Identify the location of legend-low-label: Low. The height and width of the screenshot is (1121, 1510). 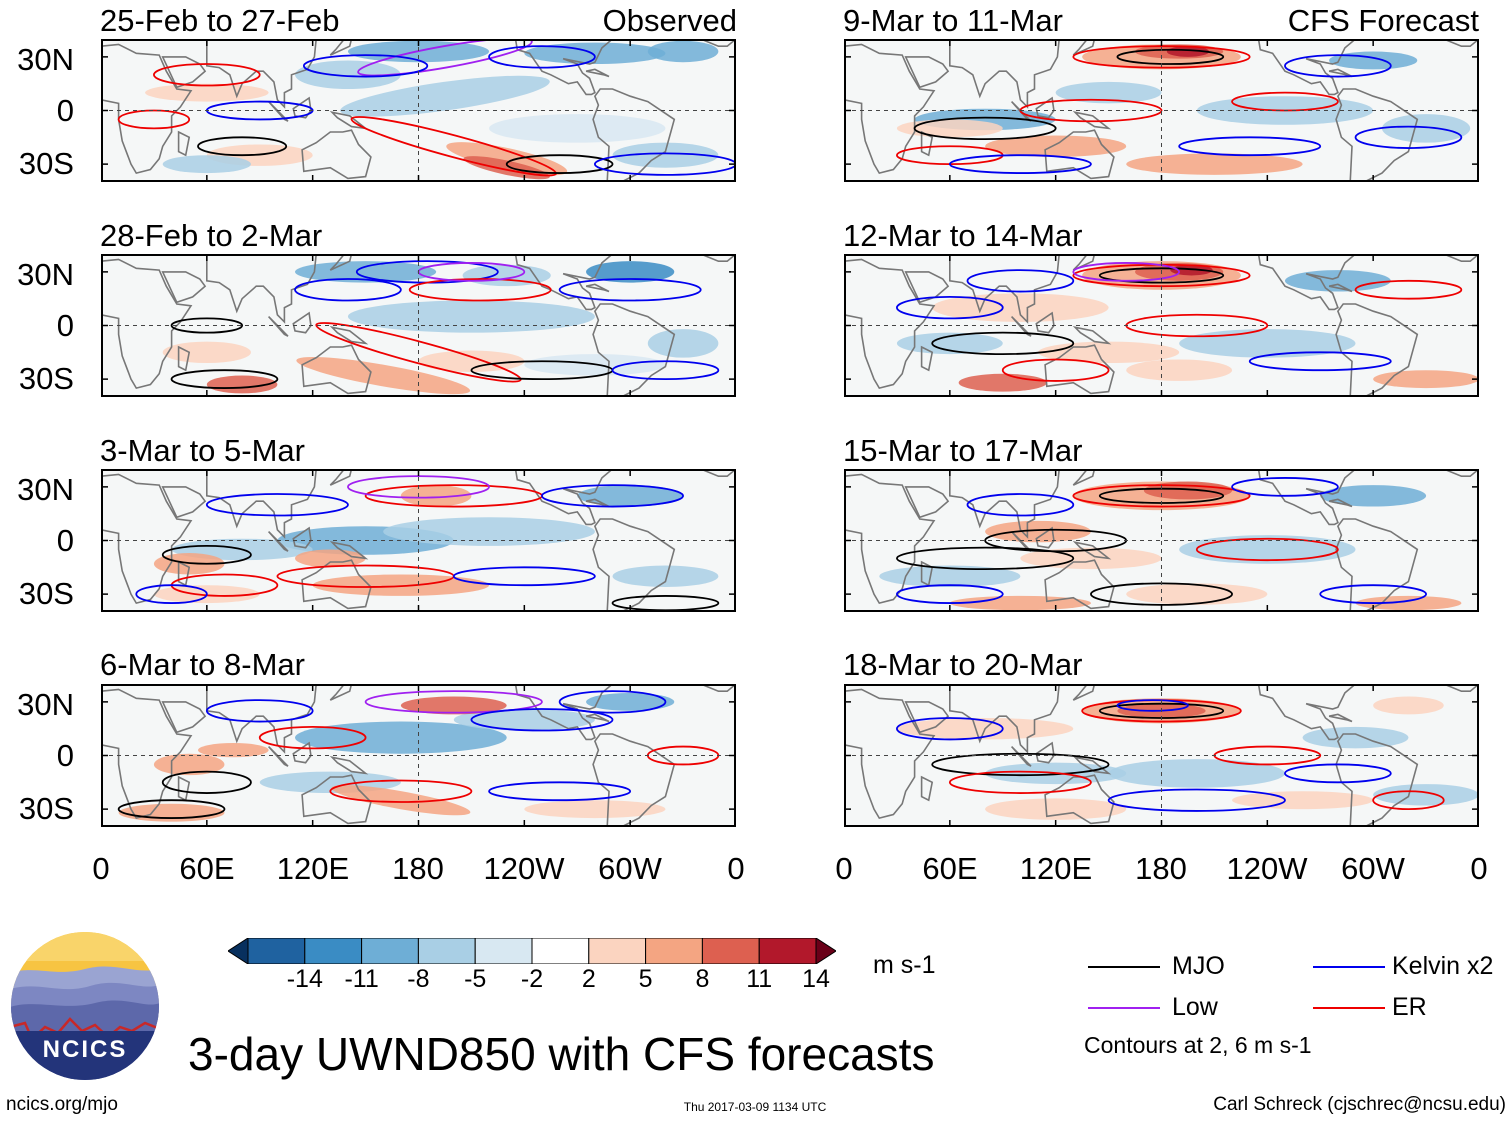
(1195, 1007).